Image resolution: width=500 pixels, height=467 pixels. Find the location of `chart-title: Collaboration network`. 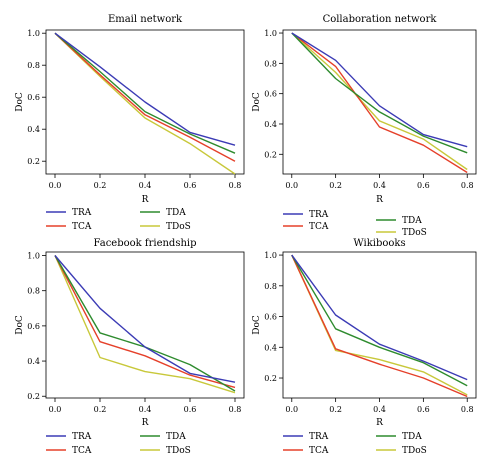

chart-title: Collaboration network is located at coordinates (380, 19).